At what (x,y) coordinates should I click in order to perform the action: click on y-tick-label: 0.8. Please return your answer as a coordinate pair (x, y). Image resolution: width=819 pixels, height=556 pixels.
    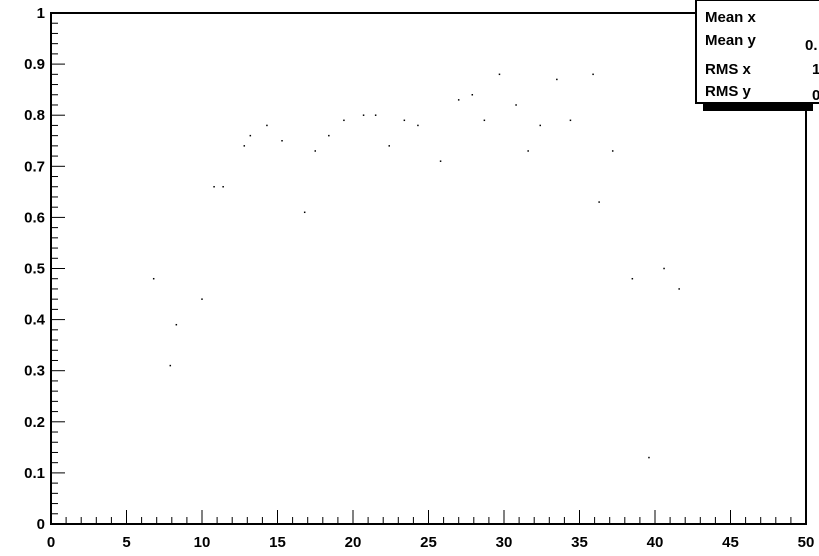
    Looking at the image, I should click on (34, 115).